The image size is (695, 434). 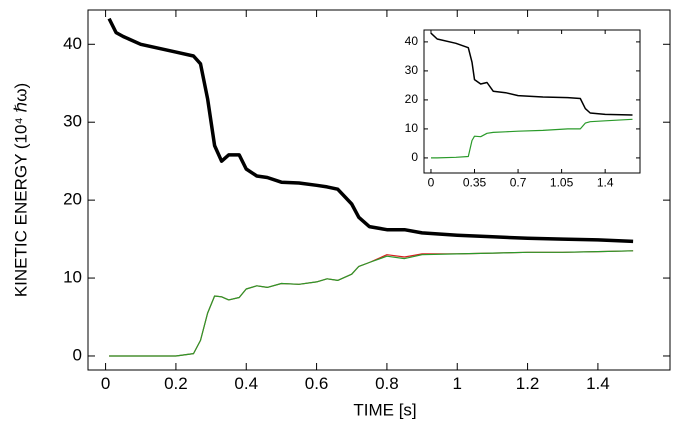 I want to click on plot-frame, so click(x=532, y=101).